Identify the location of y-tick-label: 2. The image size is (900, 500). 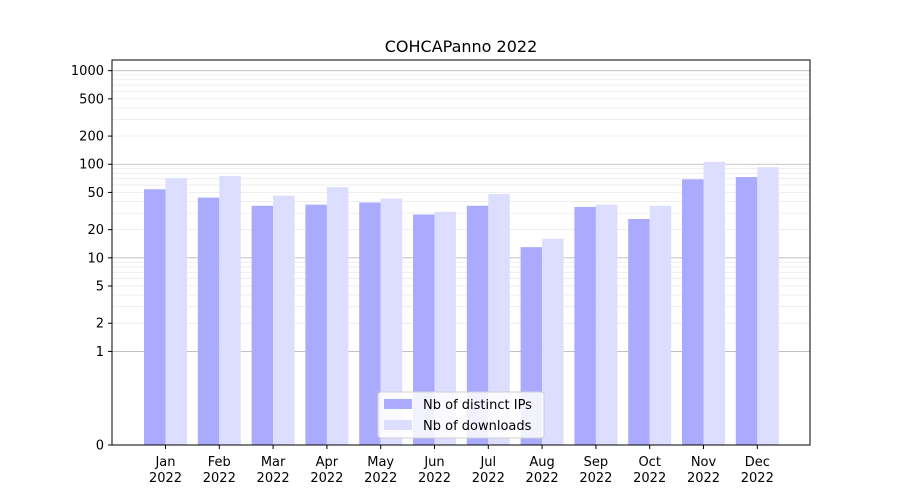
(100, 324).